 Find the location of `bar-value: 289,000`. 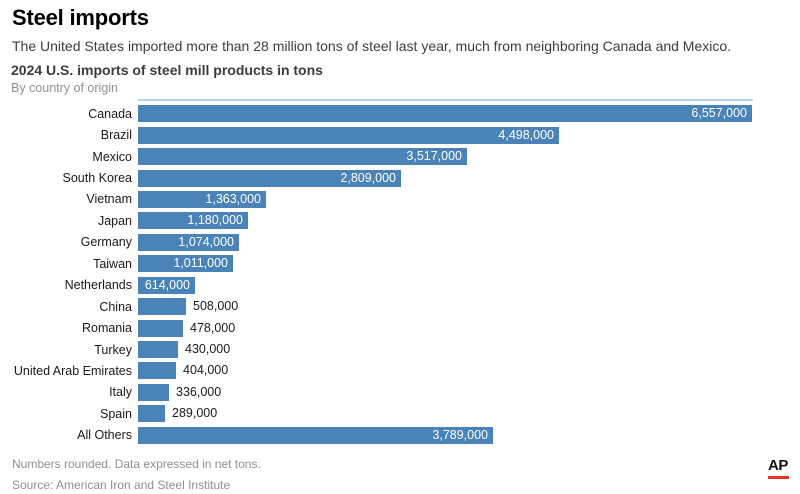

bar-value: 289,000 is located at coordinates (195, 413).